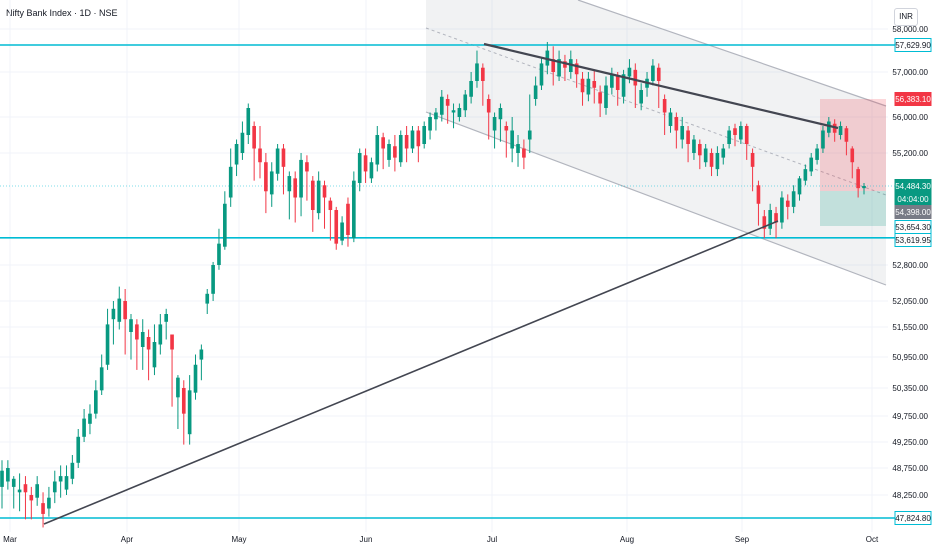 The width and height of the screenshot is (932, 550). What do you see at coordinates (742, 539) in the screenshot?
I see `x-tick-label: Sep` at bounding box center [742, 539].